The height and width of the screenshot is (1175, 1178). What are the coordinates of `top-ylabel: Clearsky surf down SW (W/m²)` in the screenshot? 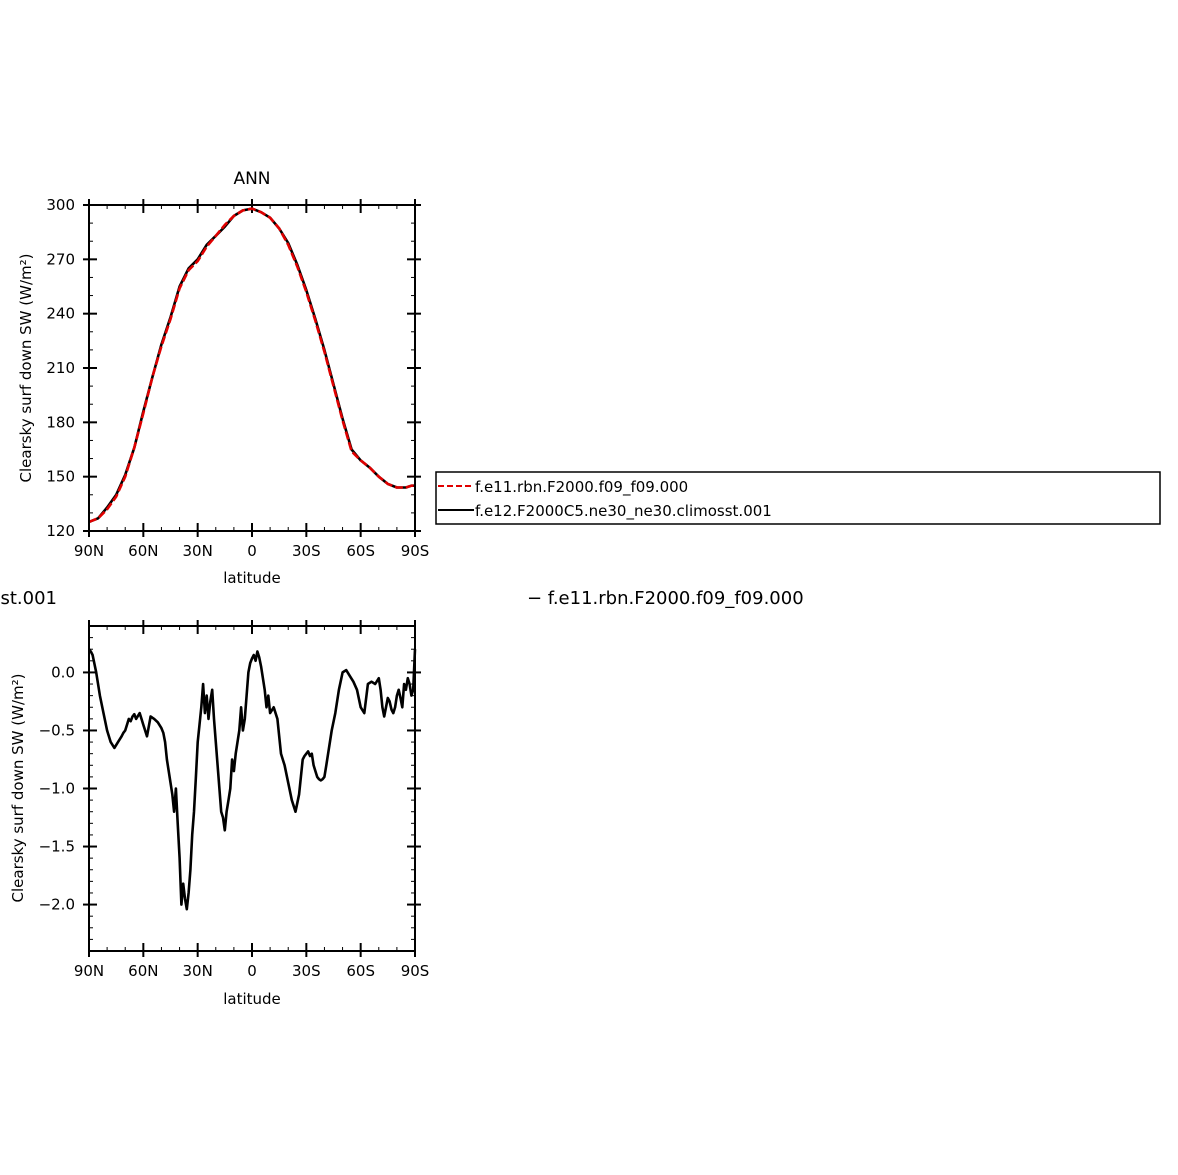 It's located at (26, 368).